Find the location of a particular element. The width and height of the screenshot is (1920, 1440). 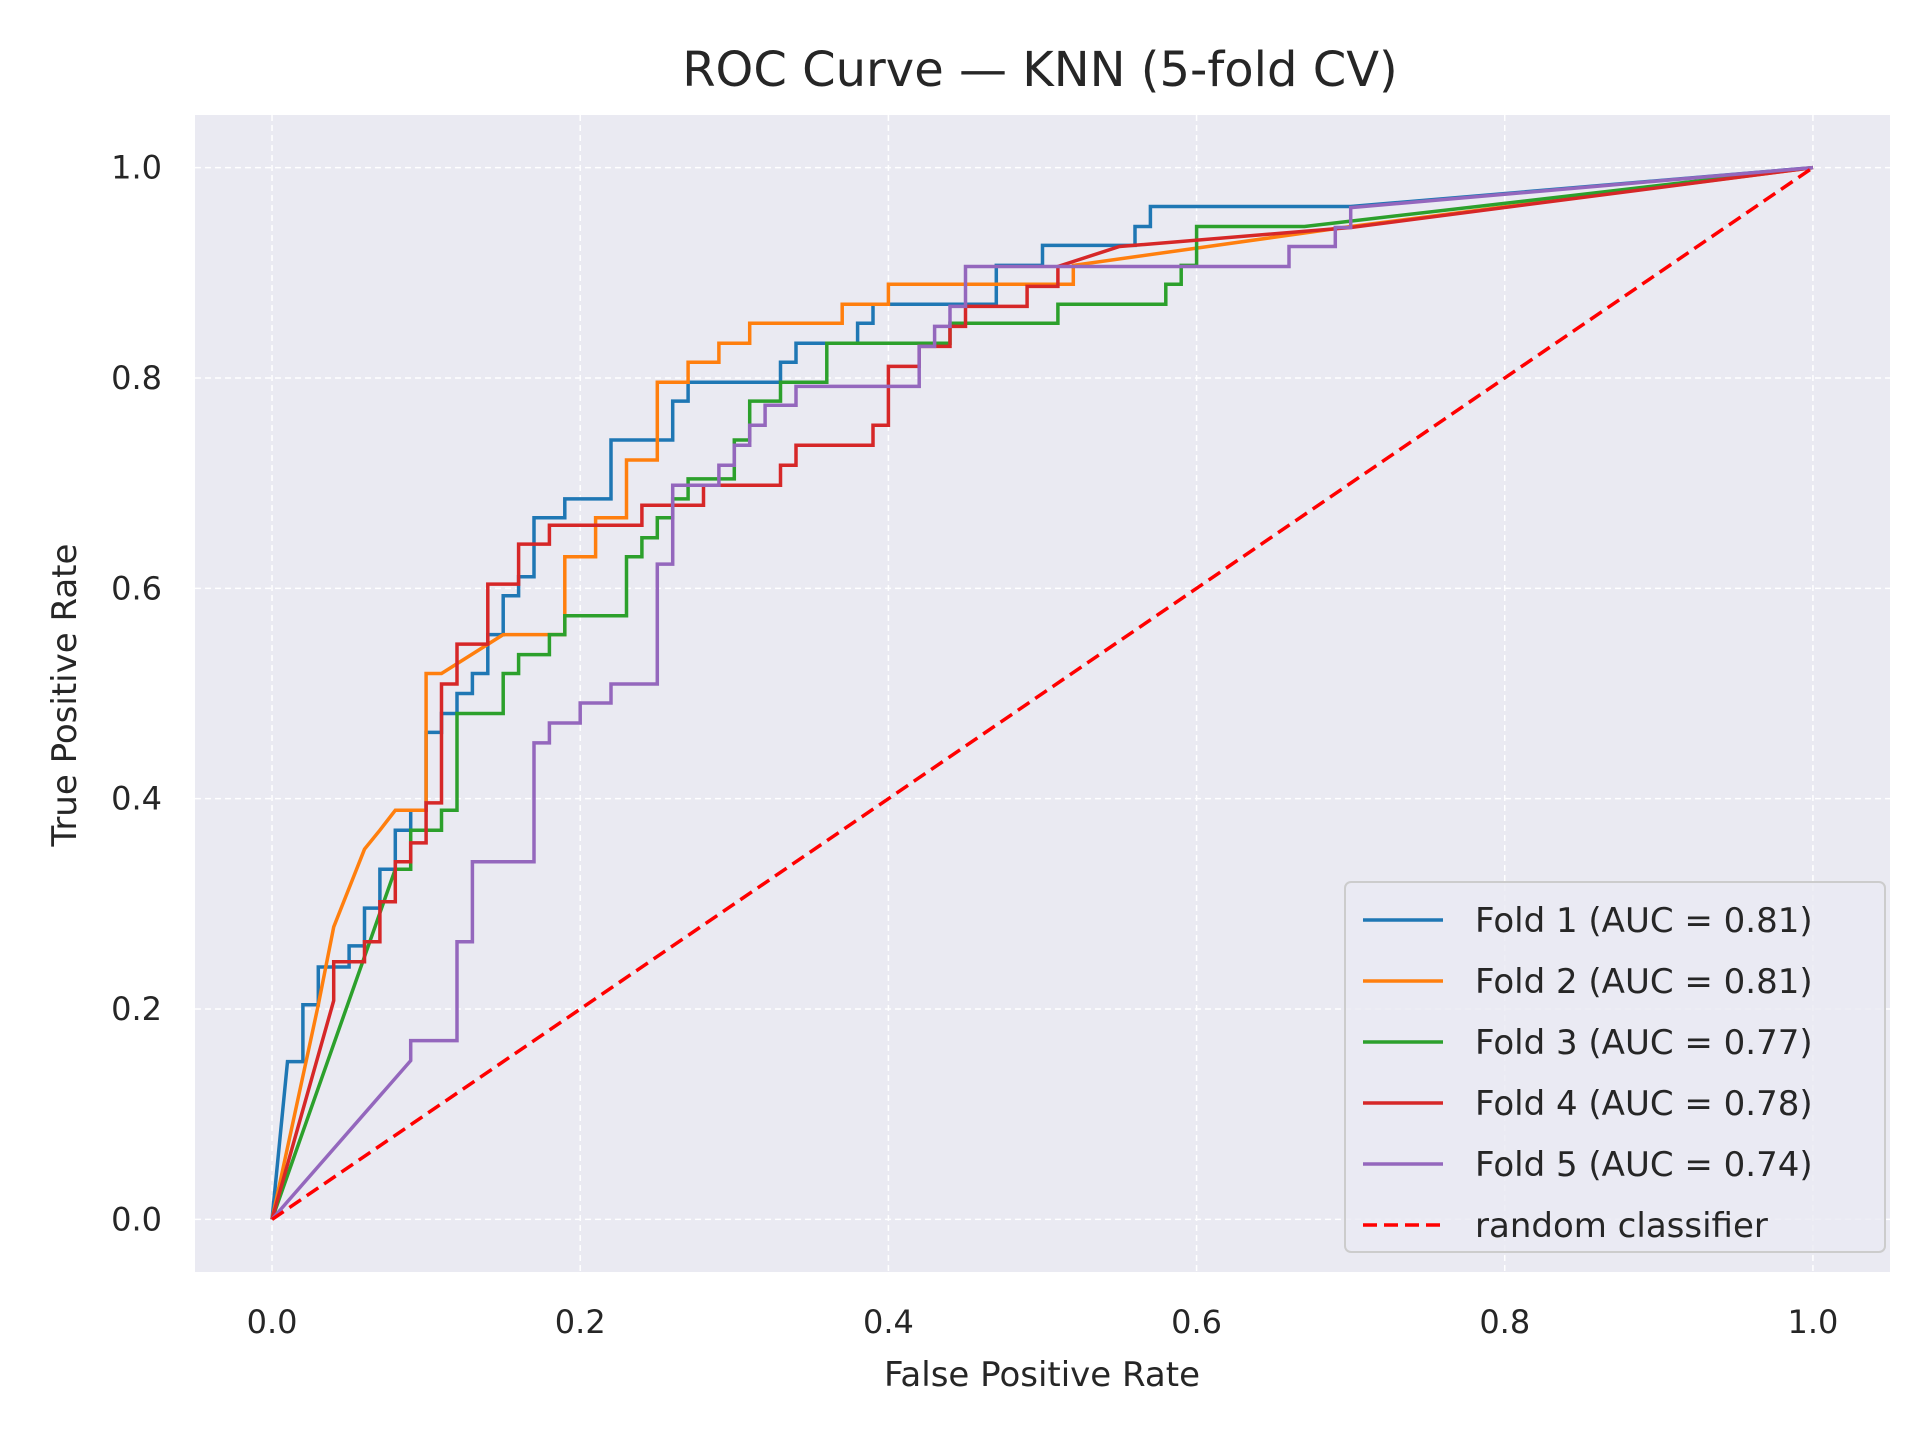

y-tick-label: 1.0 is located at coordinates (136, 168).